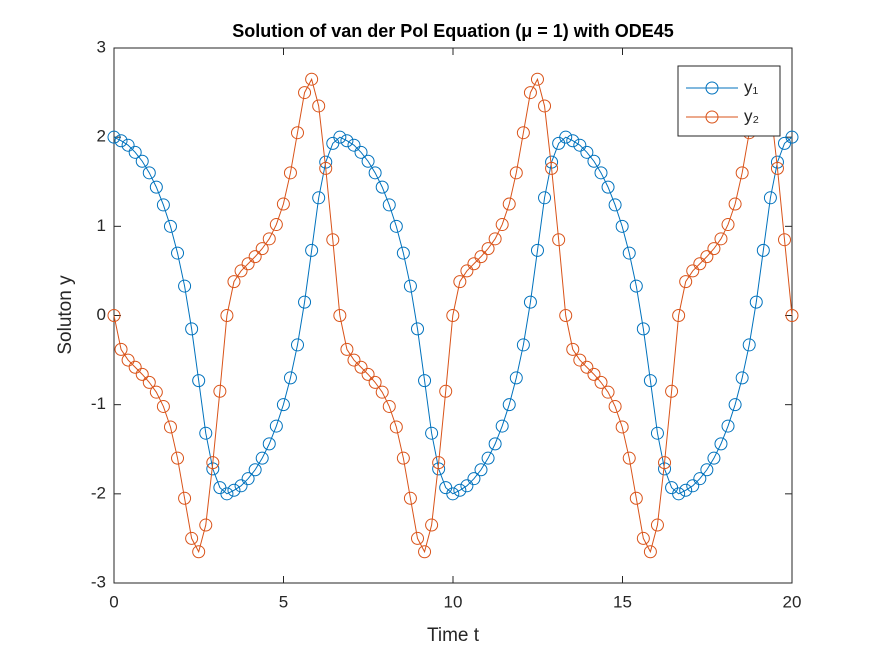  Describe the element at coordinates (751, 86) in the screenshot. I see `legend-label: y₁` at that location.